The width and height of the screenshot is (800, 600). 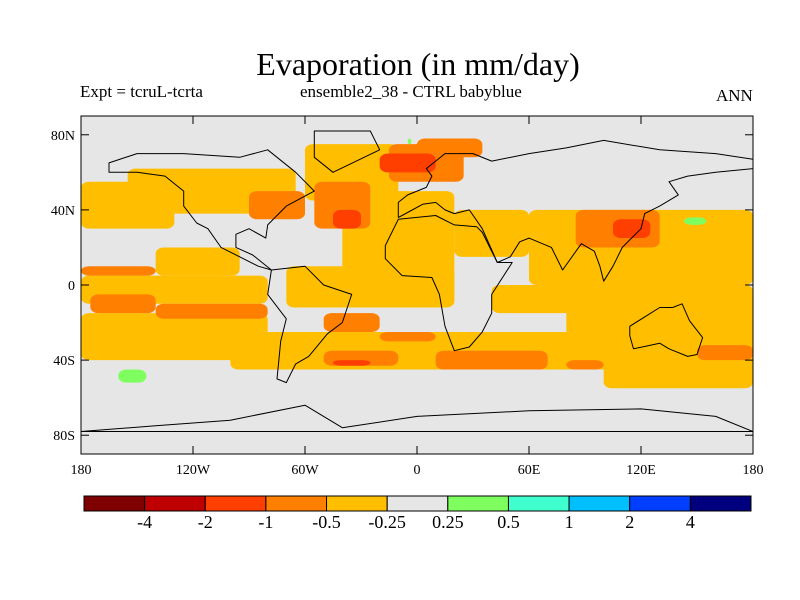 What do you see at coordinates (326, 522) in the screenshot?
I see `colorbar-label-3: -0.5` at bounding box center [326, 522].